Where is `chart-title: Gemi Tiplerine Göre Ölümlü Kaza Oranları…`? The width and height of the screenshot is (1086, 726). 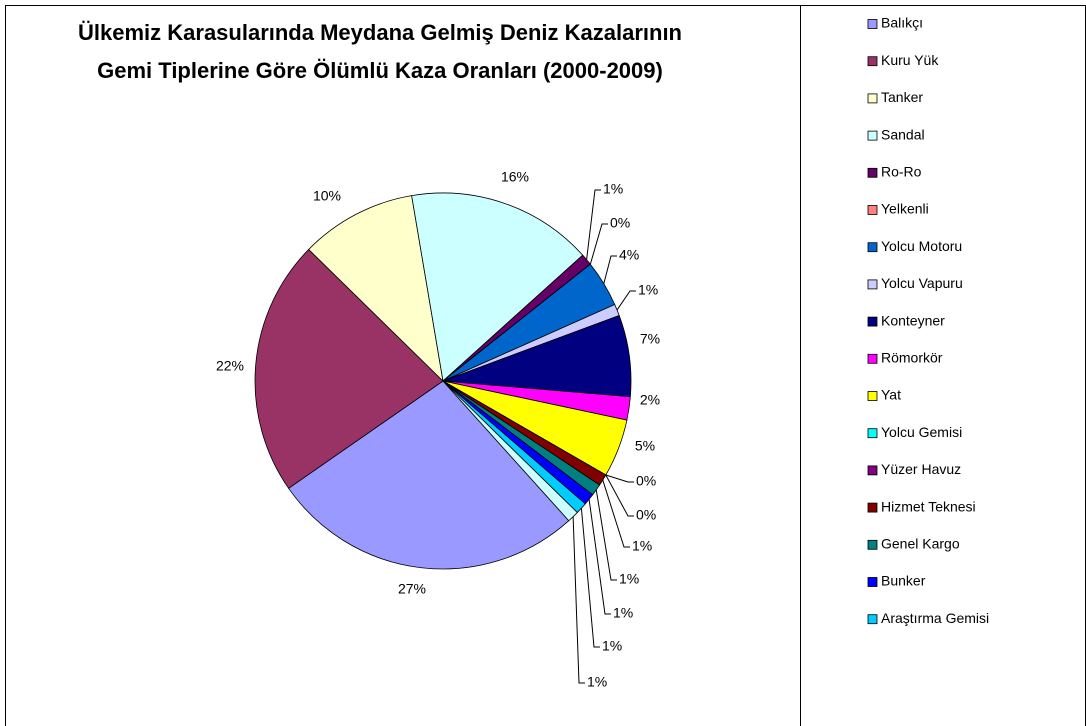 chart-title: Gemi Tiplerine Göre Ölümlü Kaza Oranları… is located at coordinates (380, 70).